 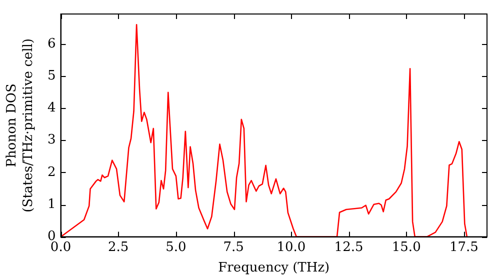 I want to click on x-tick-label: 5.0, so click(x=176, y=247).